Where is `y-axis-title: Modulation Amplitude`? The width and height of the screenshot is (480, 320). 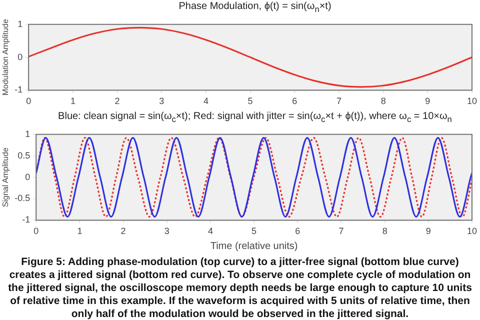 y-axis-title: Modulation Amplitude is located at coordinates (5, 57).